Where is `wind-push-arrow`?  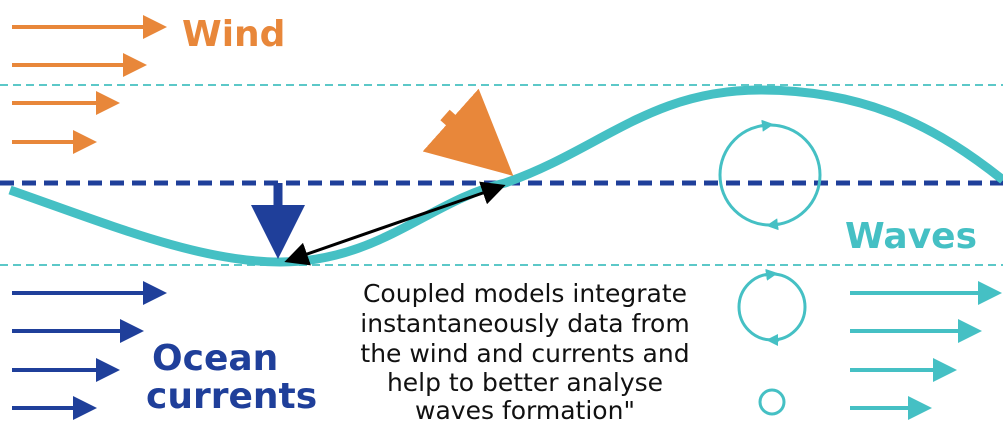
wind-push-arrow is located at coordinates (468, 132).